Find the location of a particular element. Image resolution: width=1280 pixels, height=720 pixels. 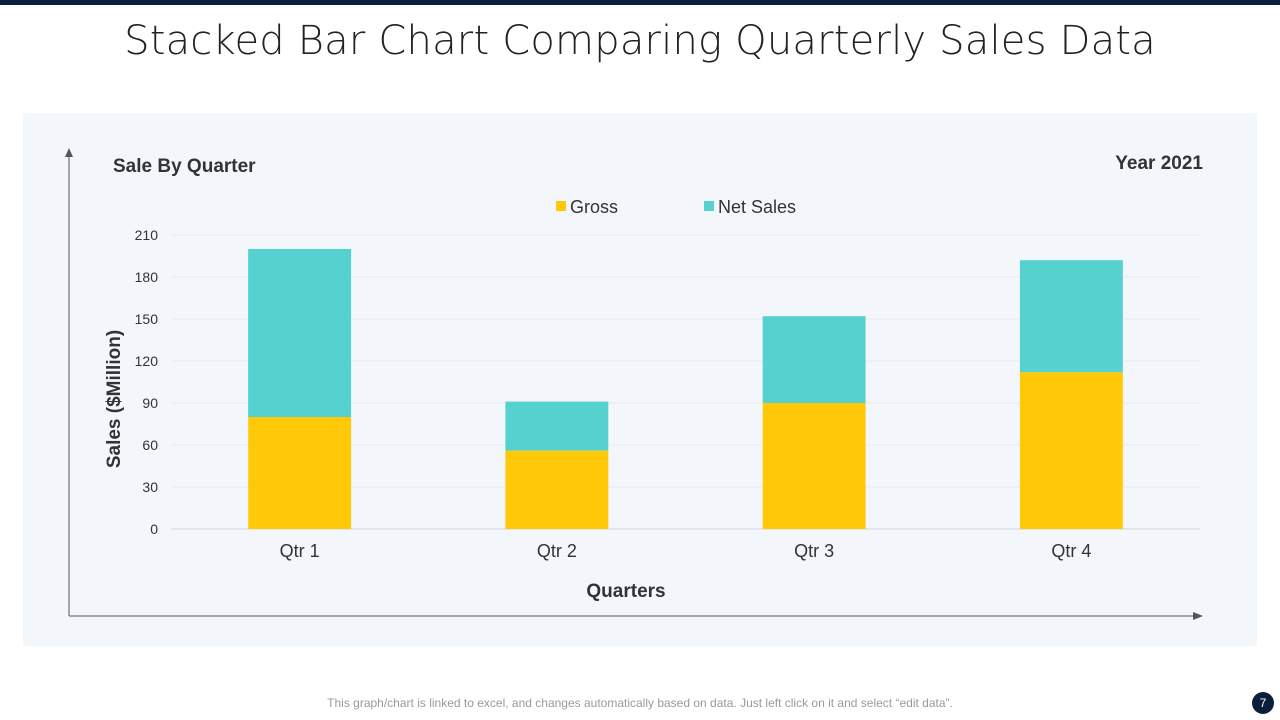

y-tick-label: 90 is located at coordinates (150, 403).